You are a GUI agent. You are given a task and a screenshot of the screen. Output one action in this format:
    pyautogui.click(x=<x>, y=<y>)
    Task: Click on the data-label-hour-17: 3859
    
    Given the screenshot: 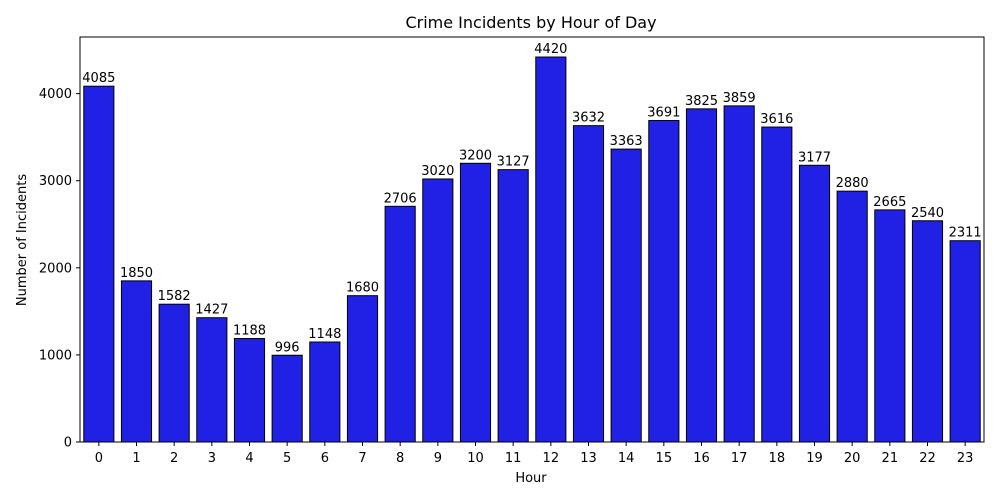 What is the action you would take?
    pyautogui.click(x=739, y=98)
    